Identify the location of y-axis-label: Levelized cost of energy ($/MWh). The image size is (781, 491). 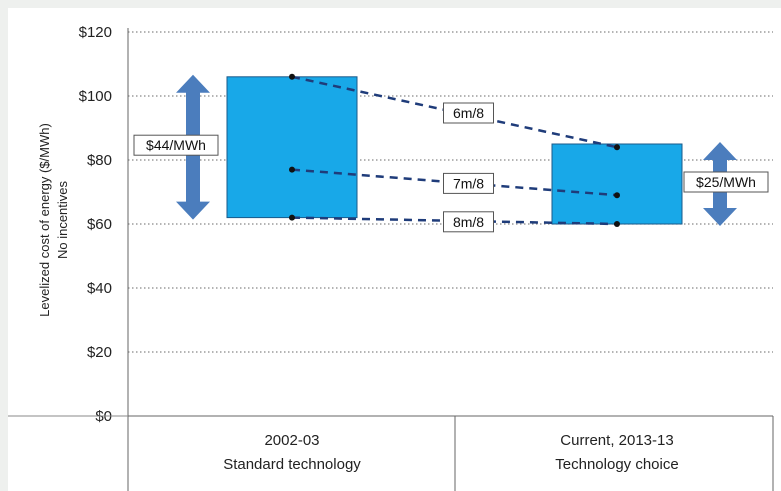
(44, 220).